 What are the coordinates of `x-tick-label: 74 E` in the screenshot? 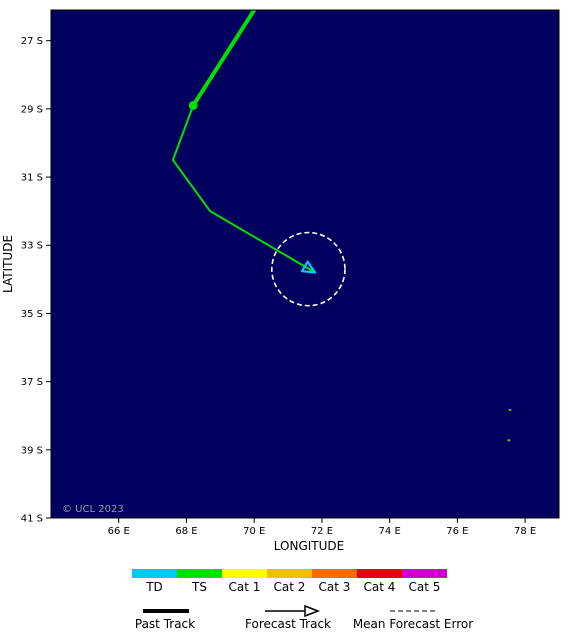 It's located at (390, 531).